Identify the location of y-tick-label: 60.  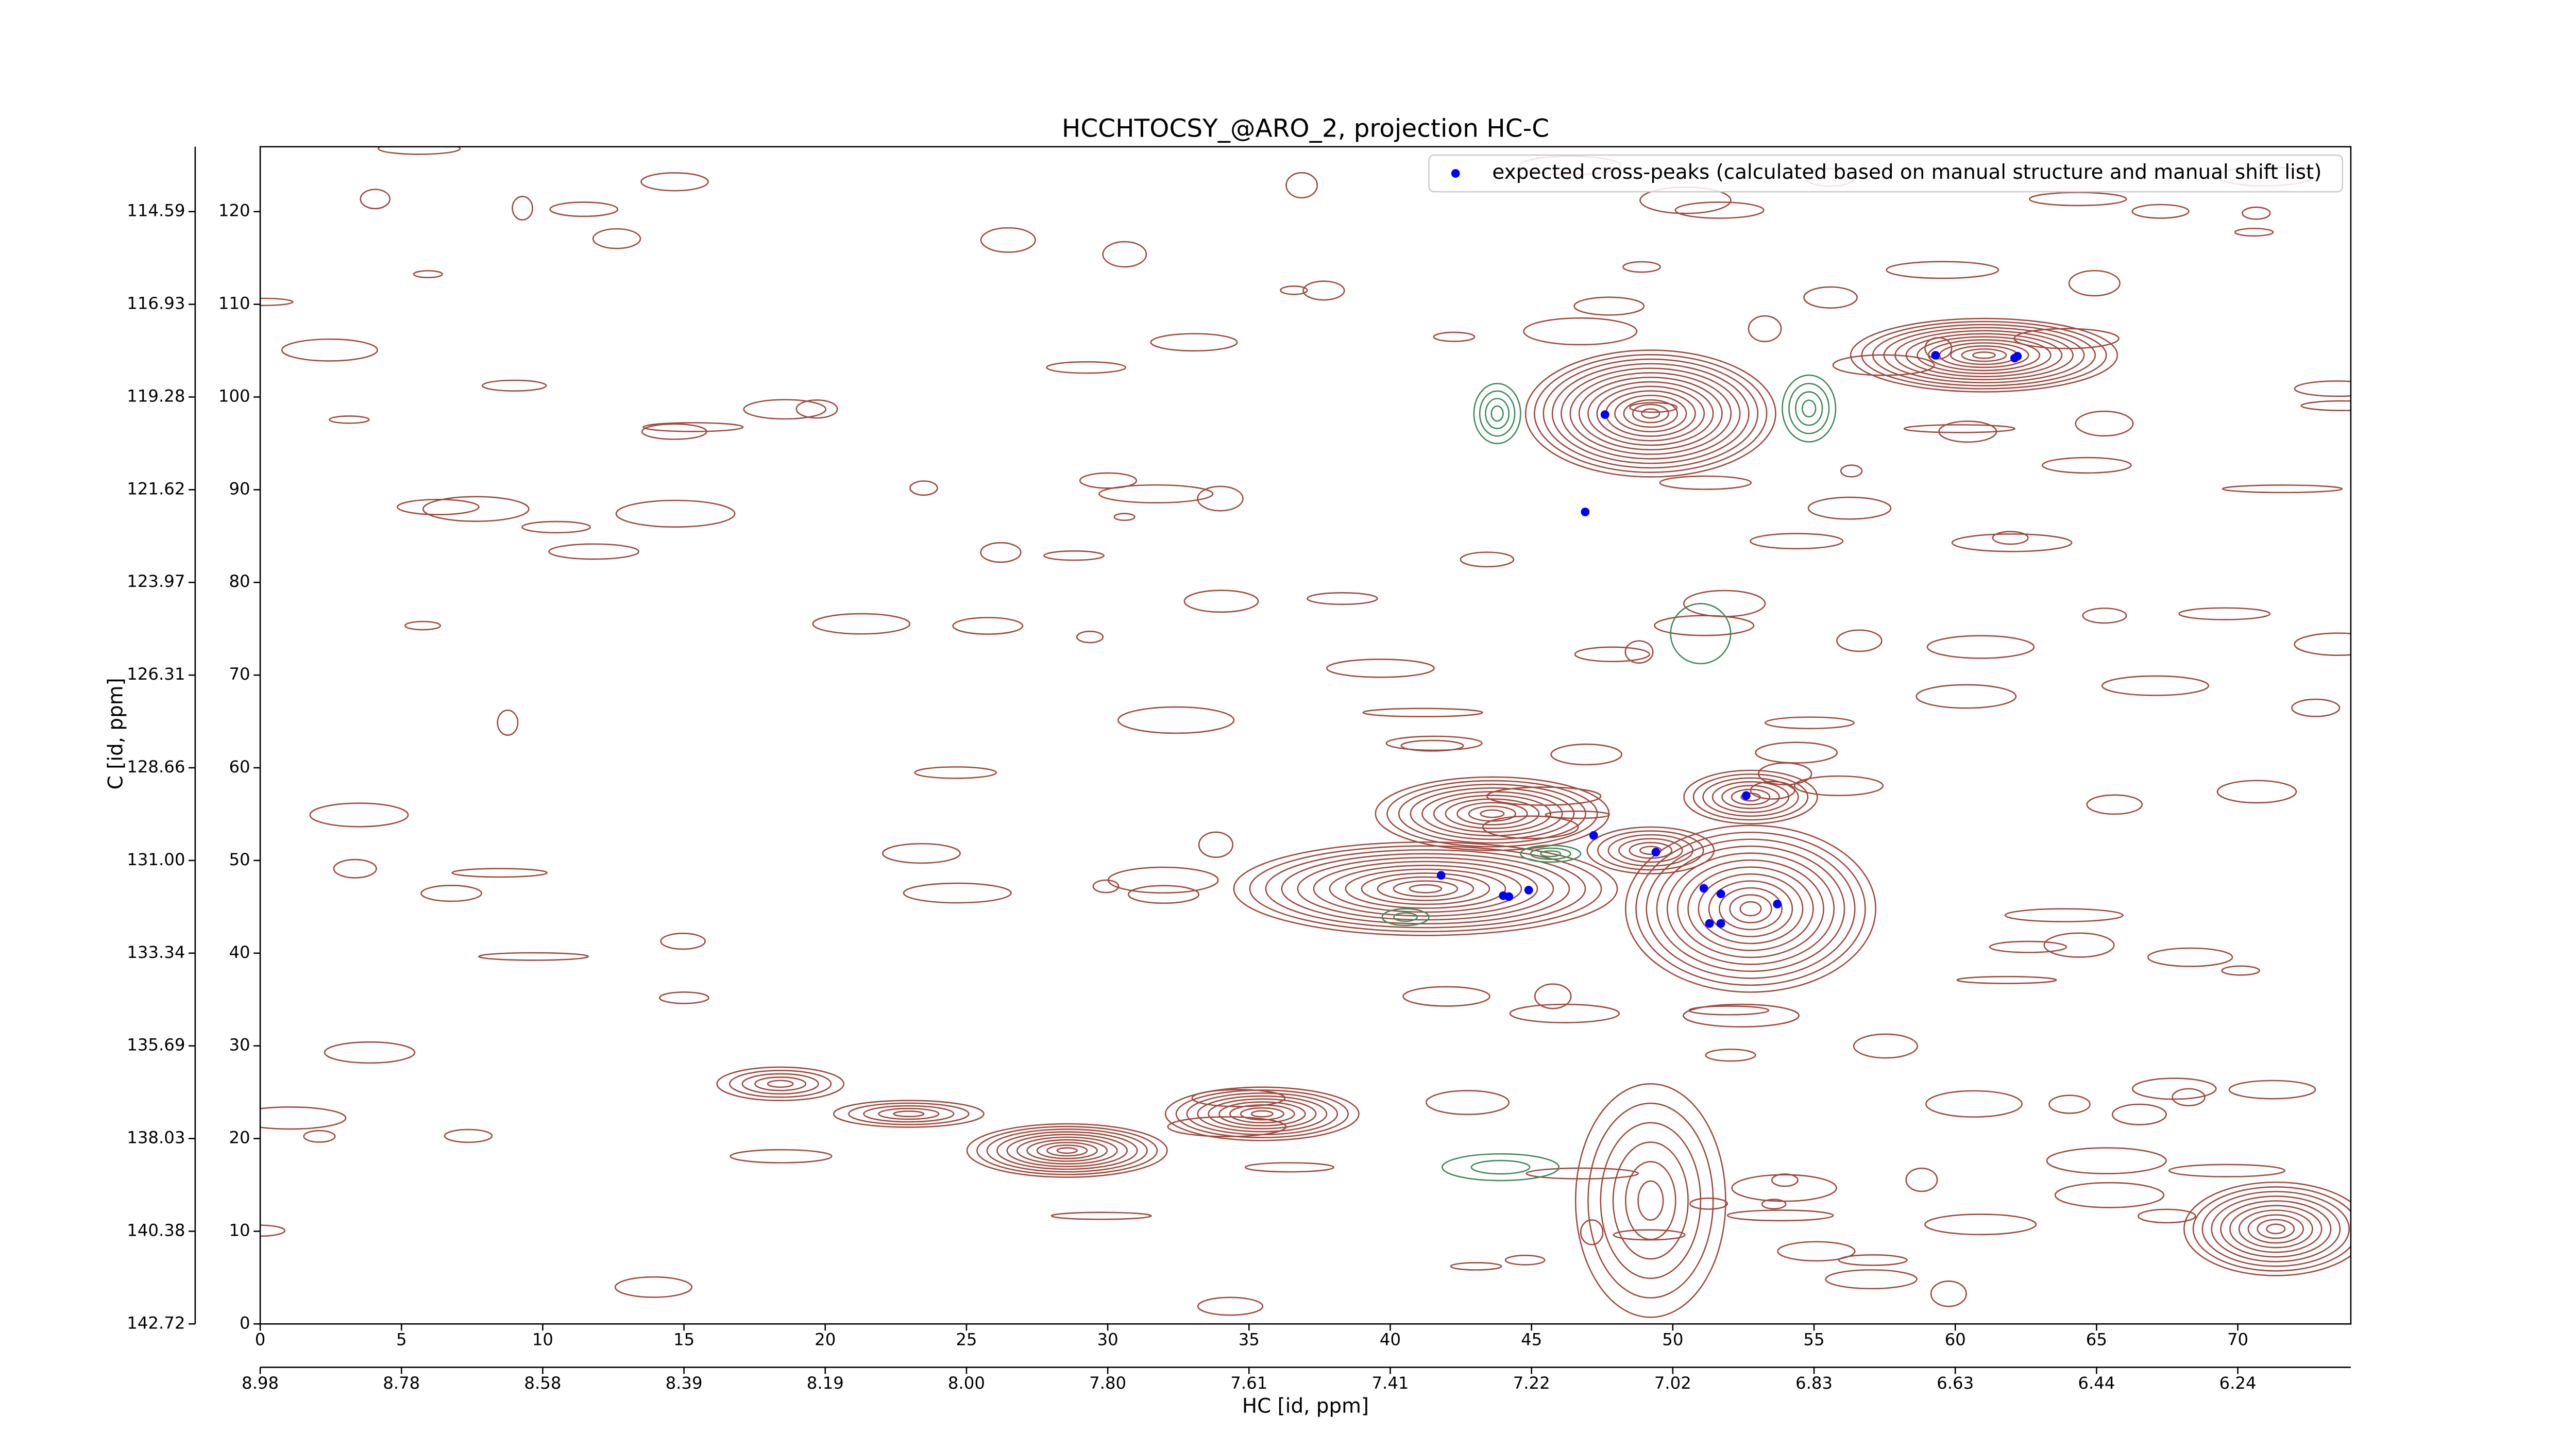
(239, 767).